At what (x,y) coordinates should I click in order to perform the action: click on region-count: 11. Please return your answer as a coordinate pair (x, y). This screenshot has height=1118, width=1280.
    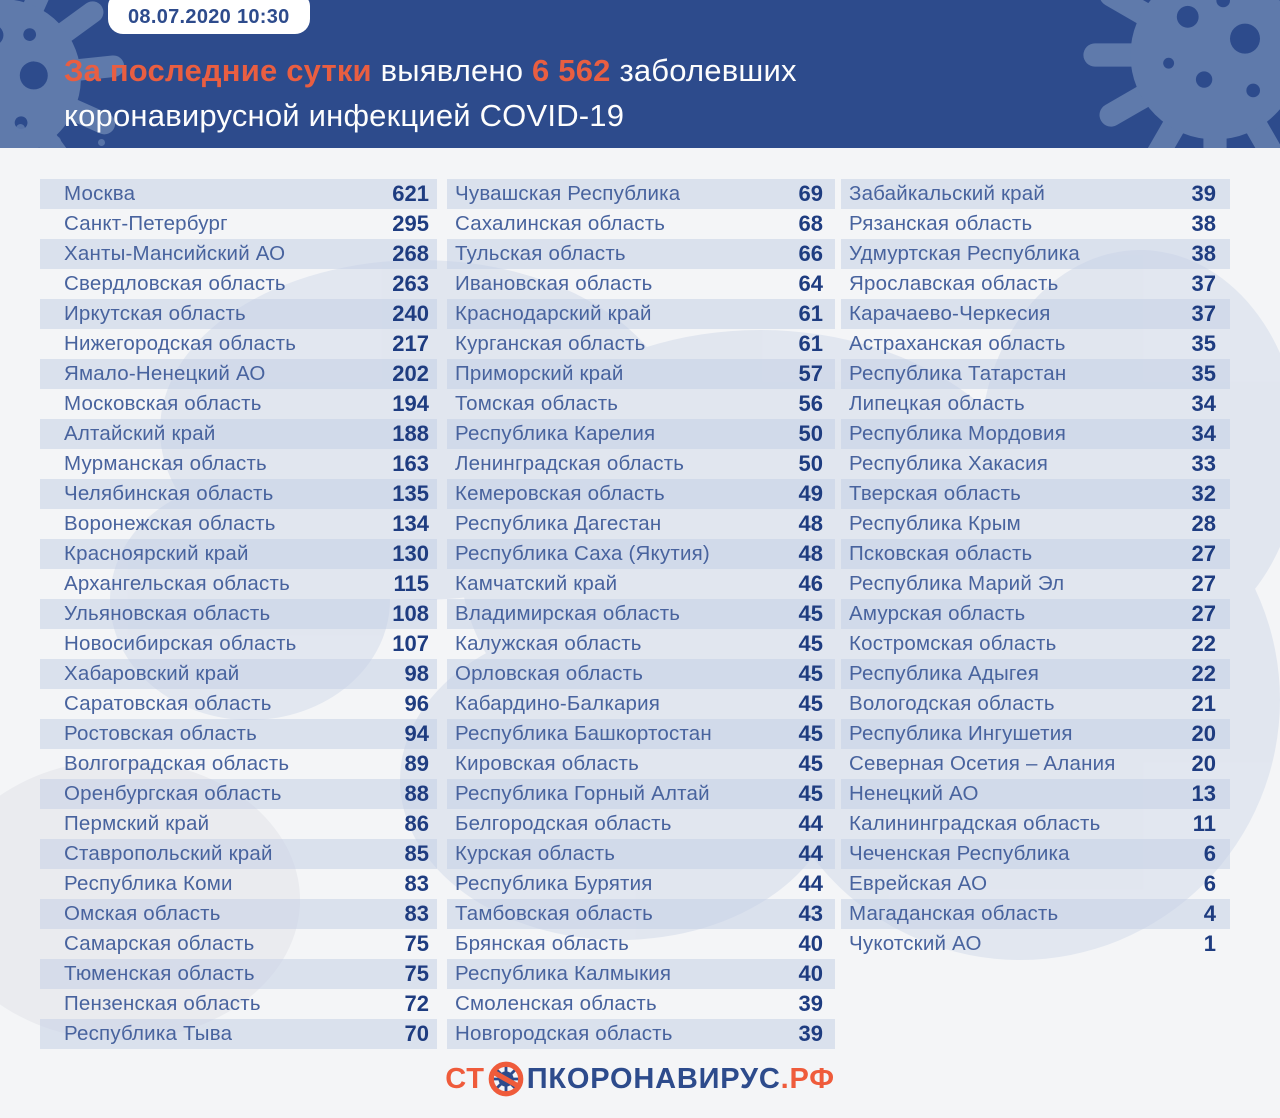
    Looking at the image, I should click on (1204, 823).